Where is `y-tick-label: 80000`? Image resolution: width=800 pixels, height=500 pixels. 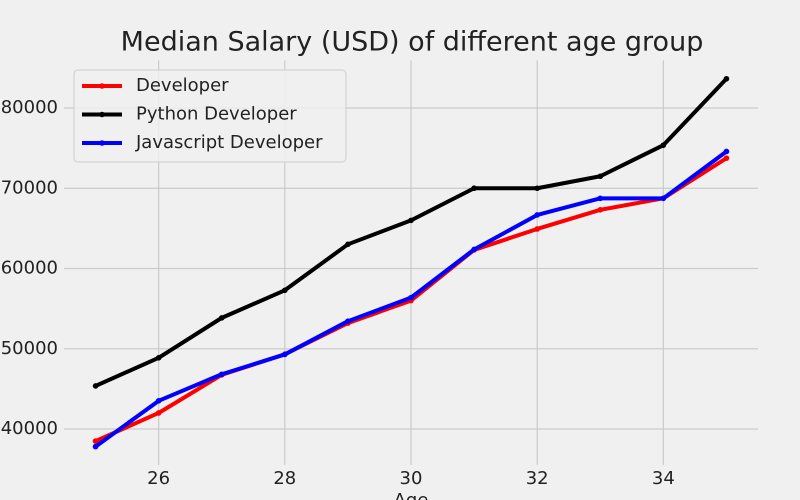
y-tick-label: 80000 is located at coordinates (29, 107).